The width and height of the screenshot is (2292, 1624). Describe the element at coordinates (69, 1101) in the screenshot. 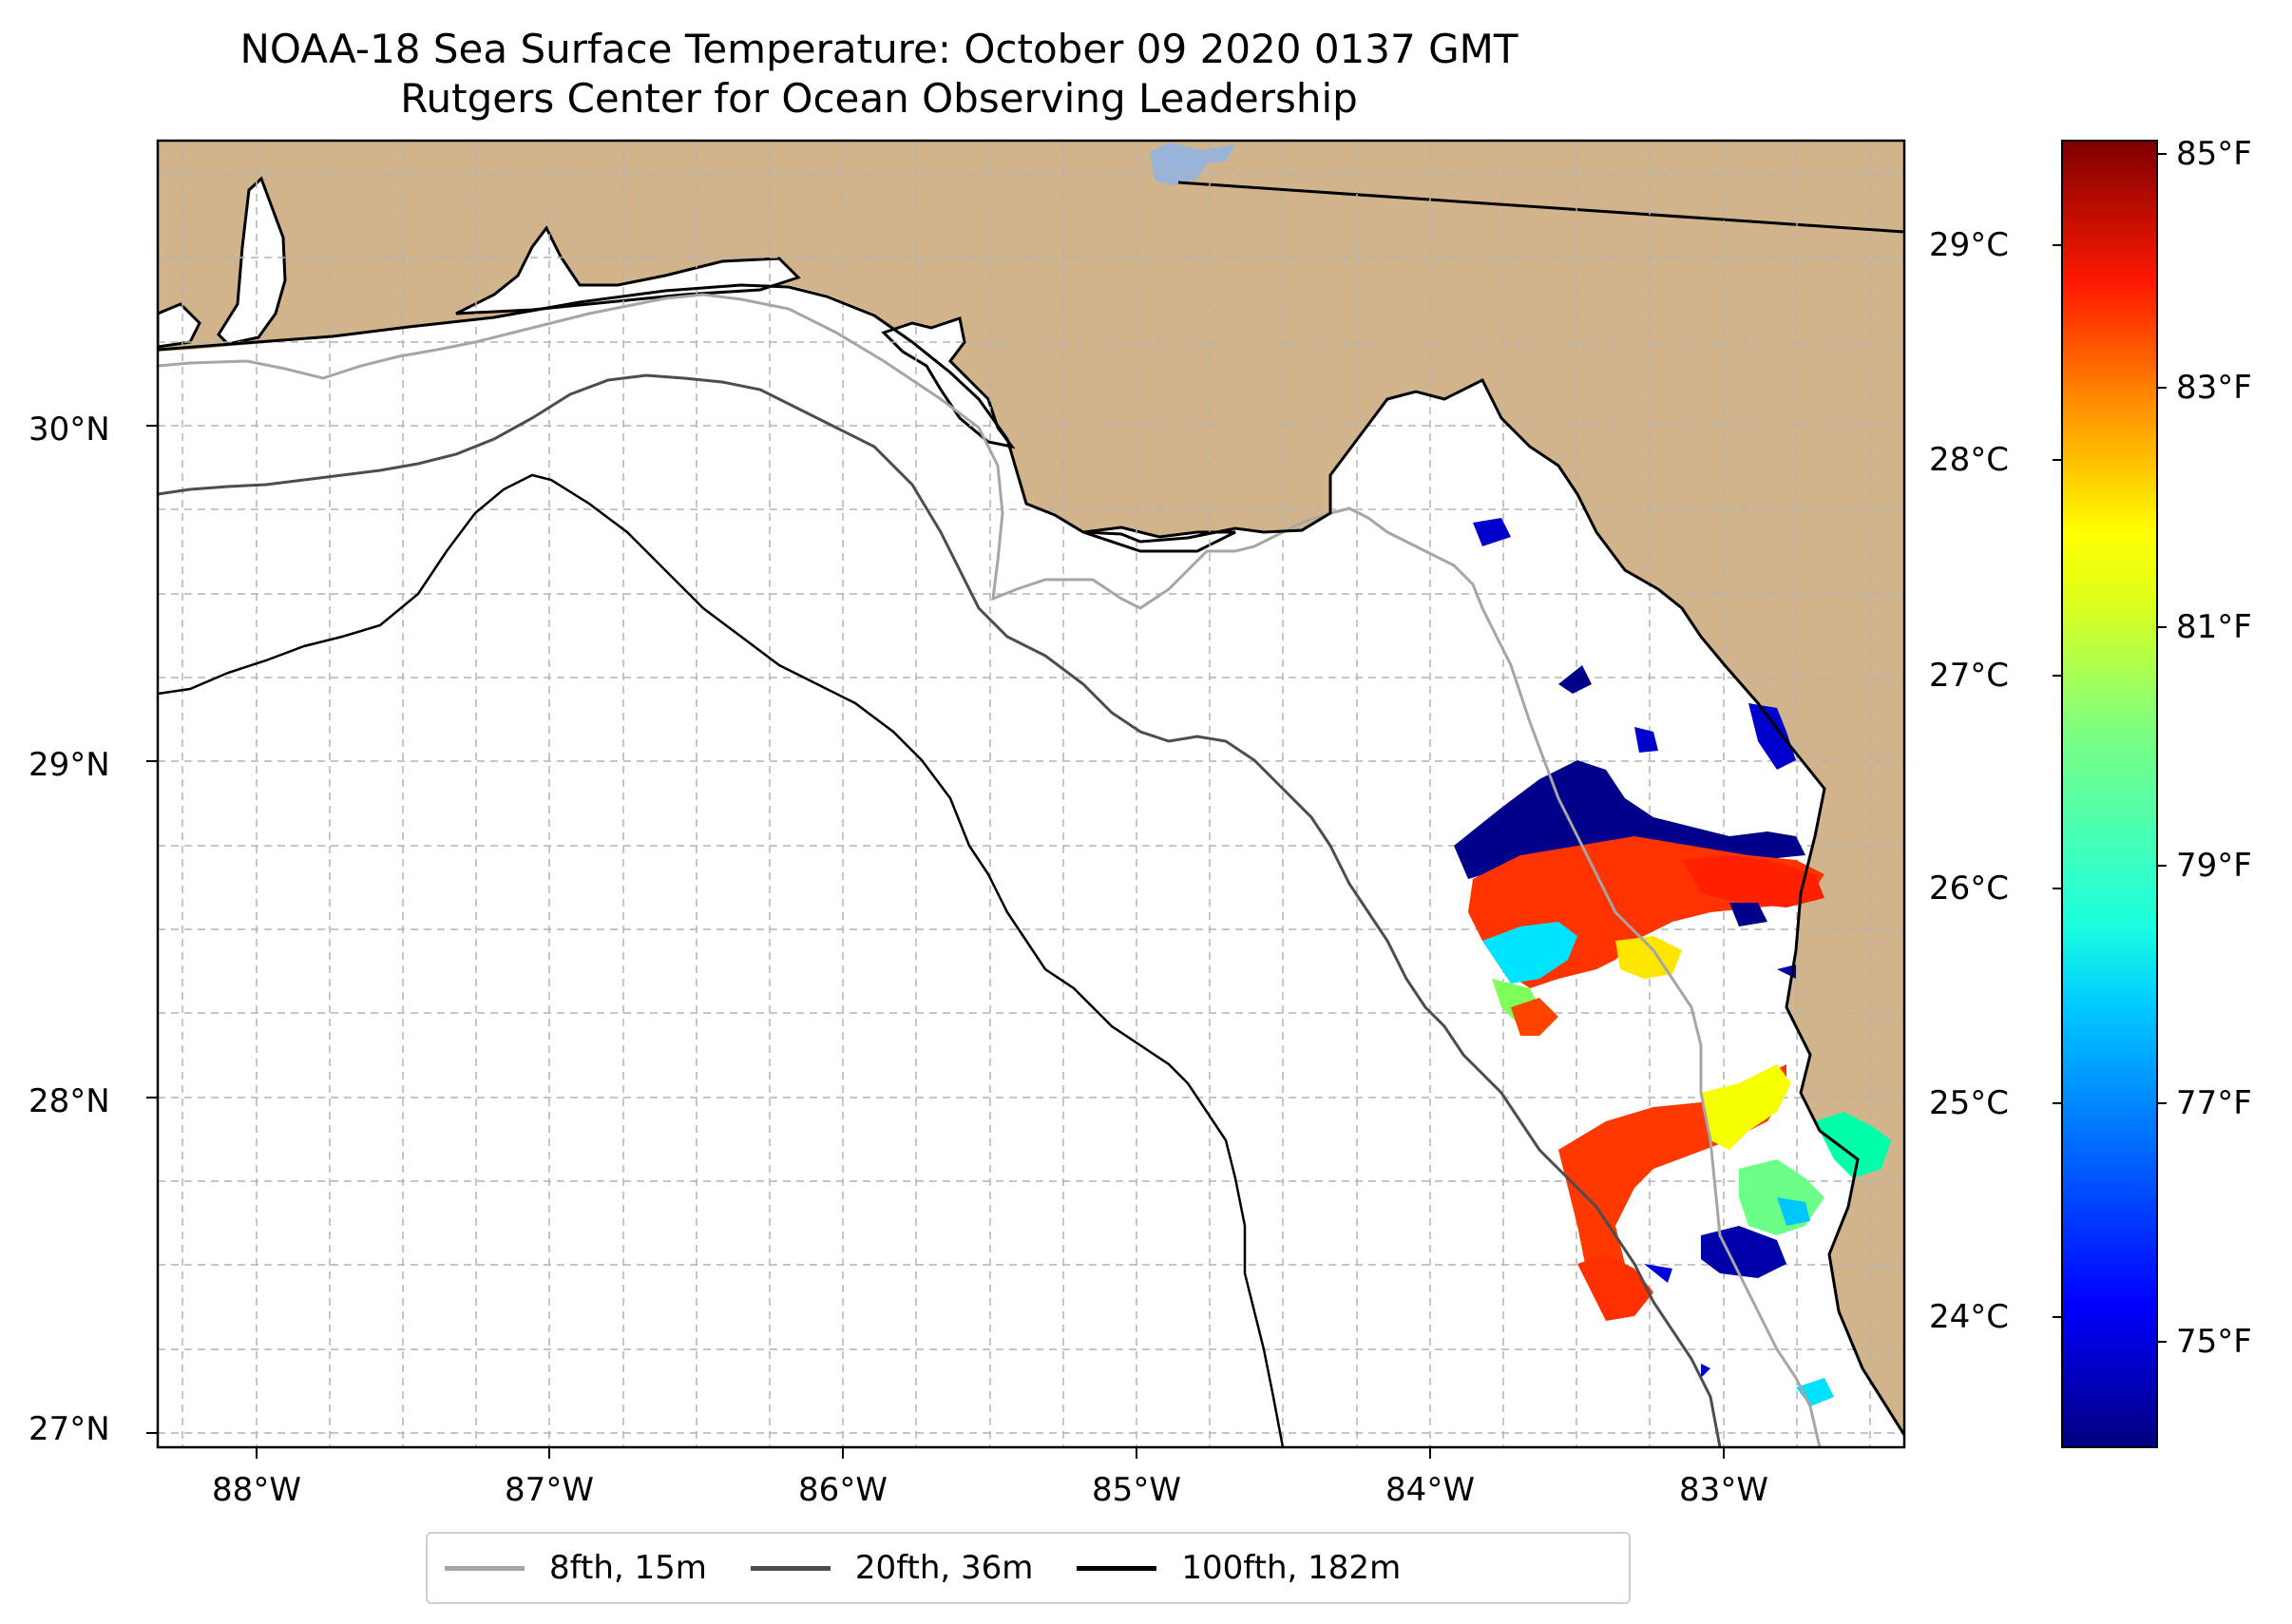

I see `y-tick-label: 28°N` at that location.